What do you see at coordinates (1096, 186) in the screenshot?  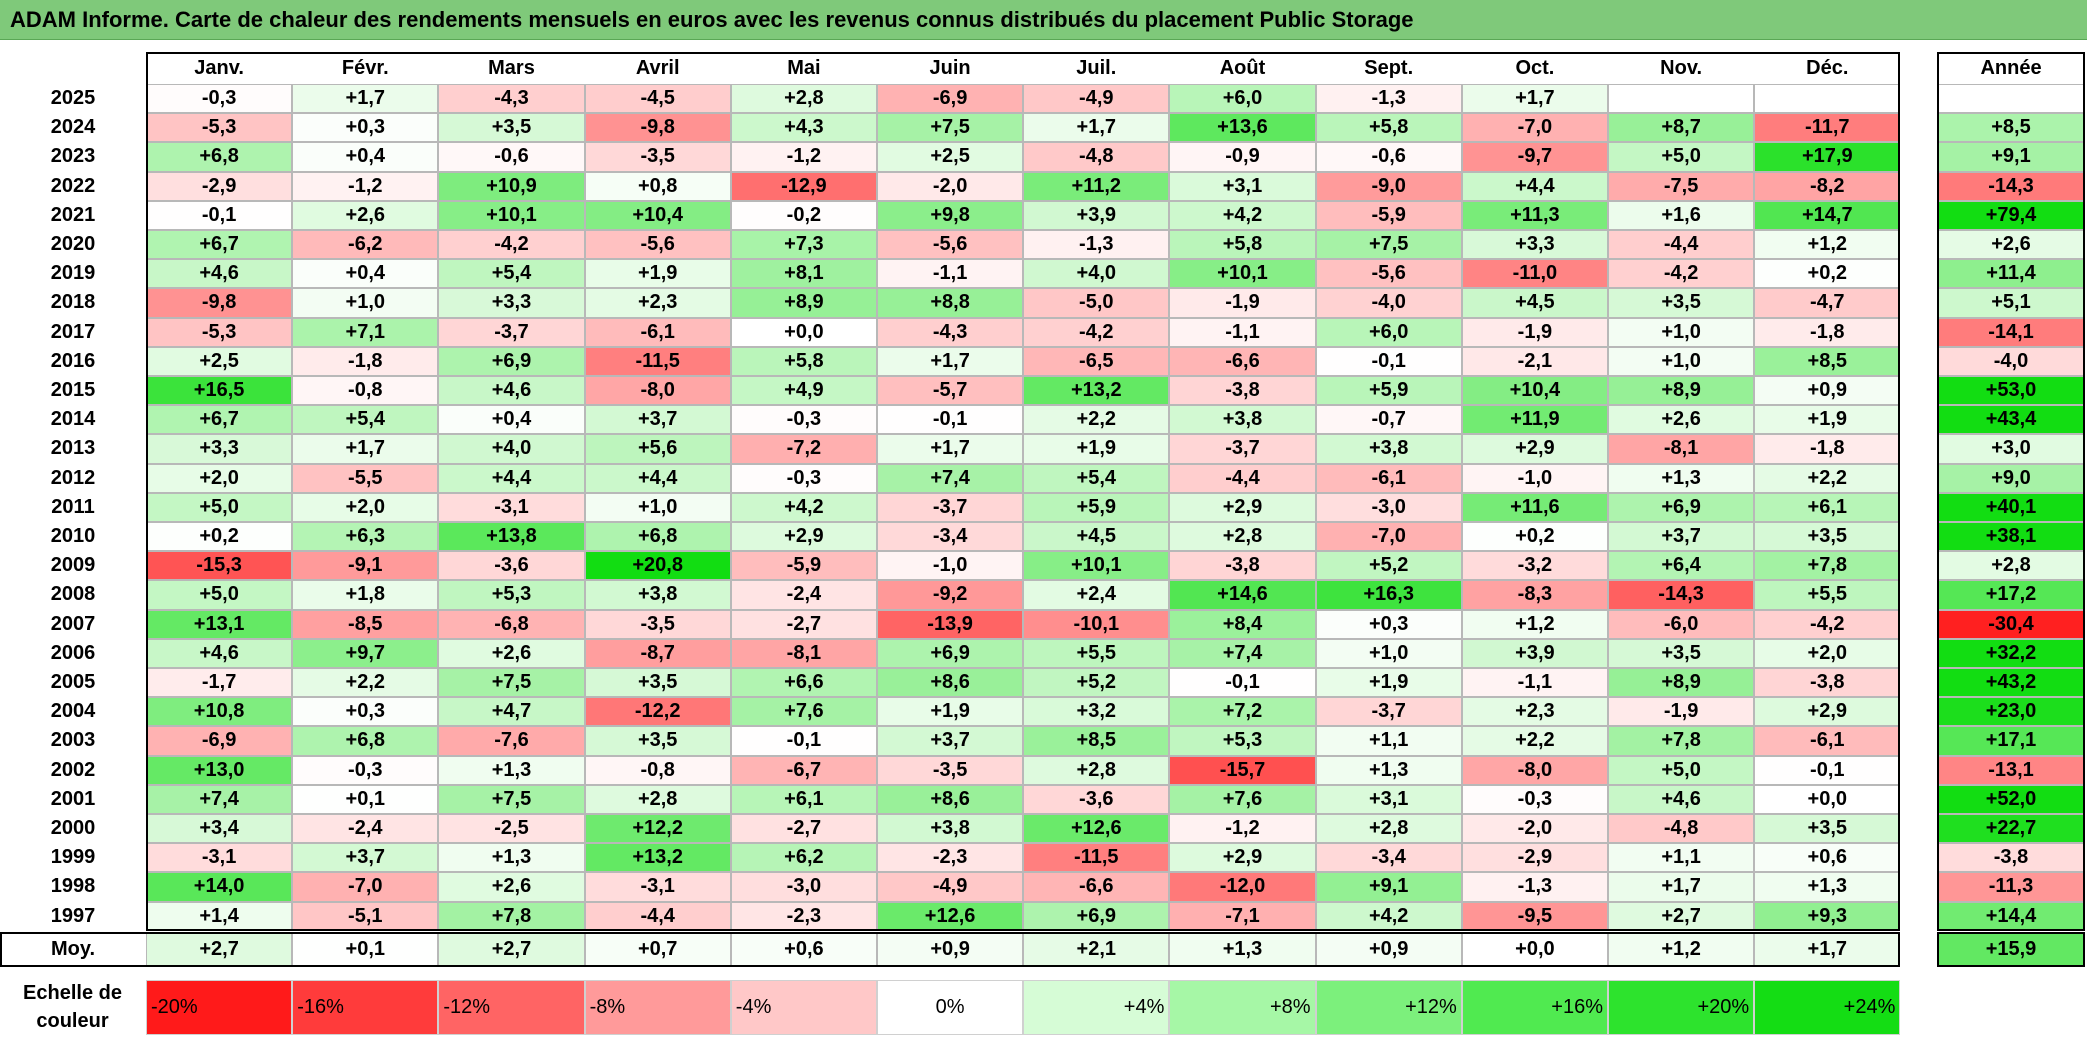 I see `heat-cell: +11,2` at bounding box center [1096, 186].